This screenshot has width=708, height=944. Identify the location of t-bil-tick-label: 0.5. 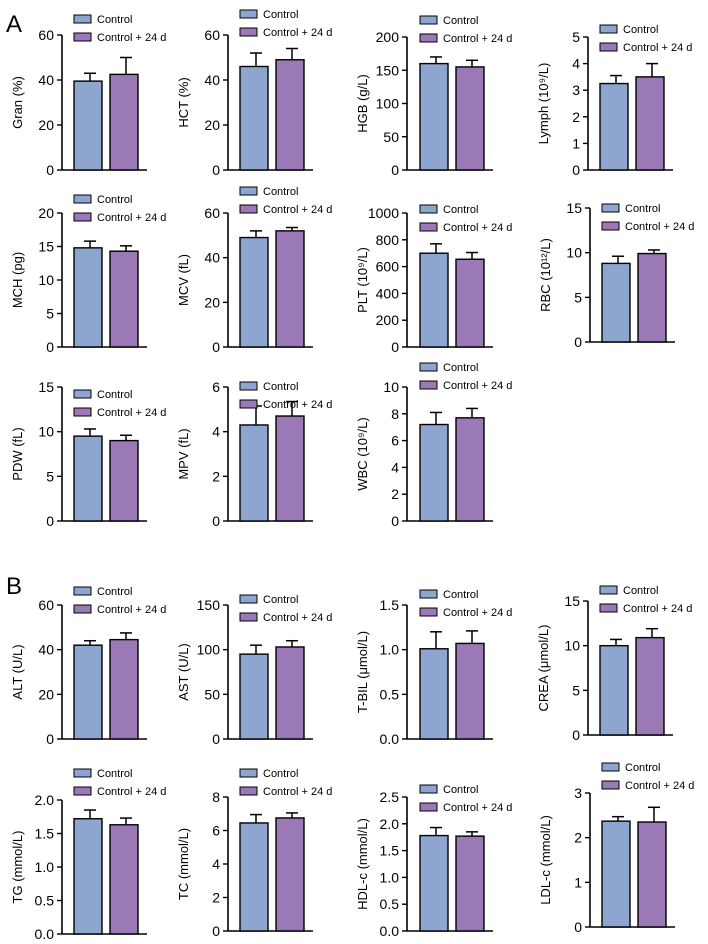
(390, 694).